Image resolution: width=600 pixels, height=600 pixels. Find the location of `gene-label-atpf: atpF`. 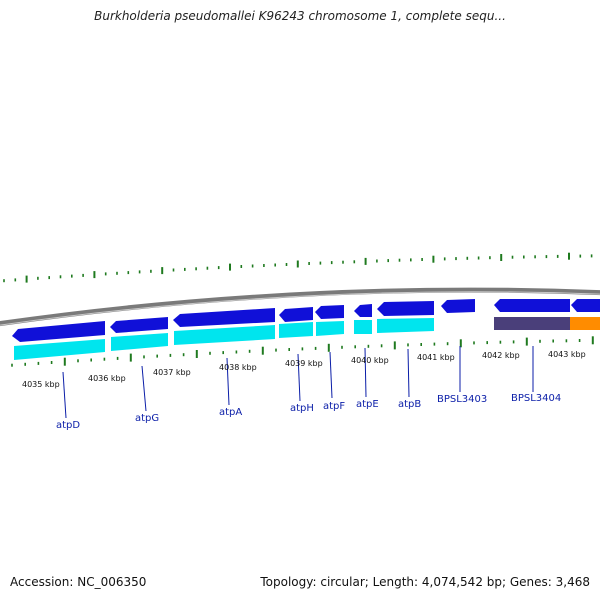

gene-label-atpf: atpF is located at coordinates (334, 406).